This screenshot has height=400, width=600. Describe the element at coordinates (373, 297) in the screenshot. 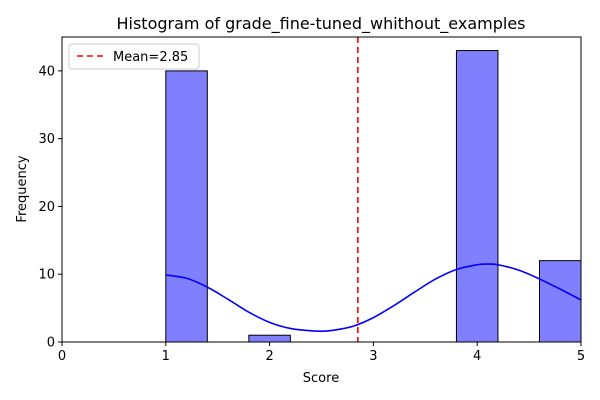

I see `kde-curve` at that location.